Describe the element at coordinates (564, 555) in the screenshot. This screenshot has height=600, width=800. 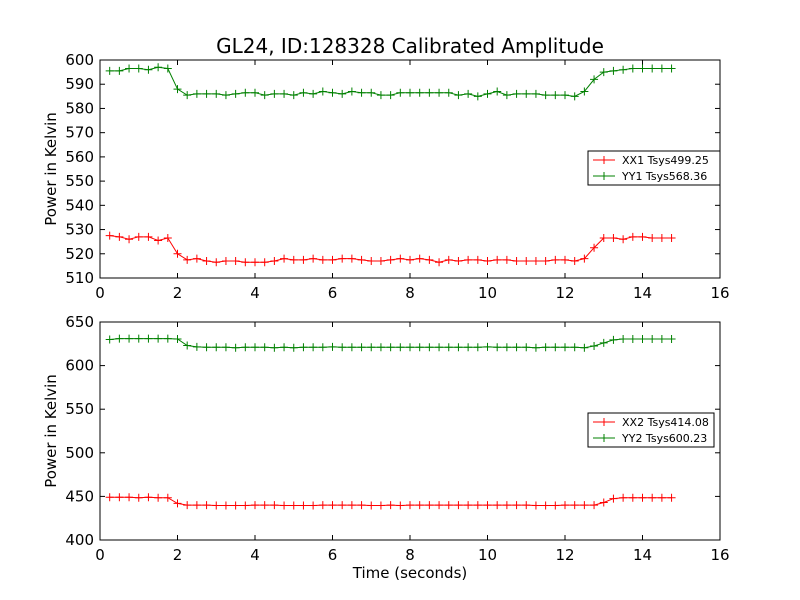
I see `x-tick-label: 12` at that location.